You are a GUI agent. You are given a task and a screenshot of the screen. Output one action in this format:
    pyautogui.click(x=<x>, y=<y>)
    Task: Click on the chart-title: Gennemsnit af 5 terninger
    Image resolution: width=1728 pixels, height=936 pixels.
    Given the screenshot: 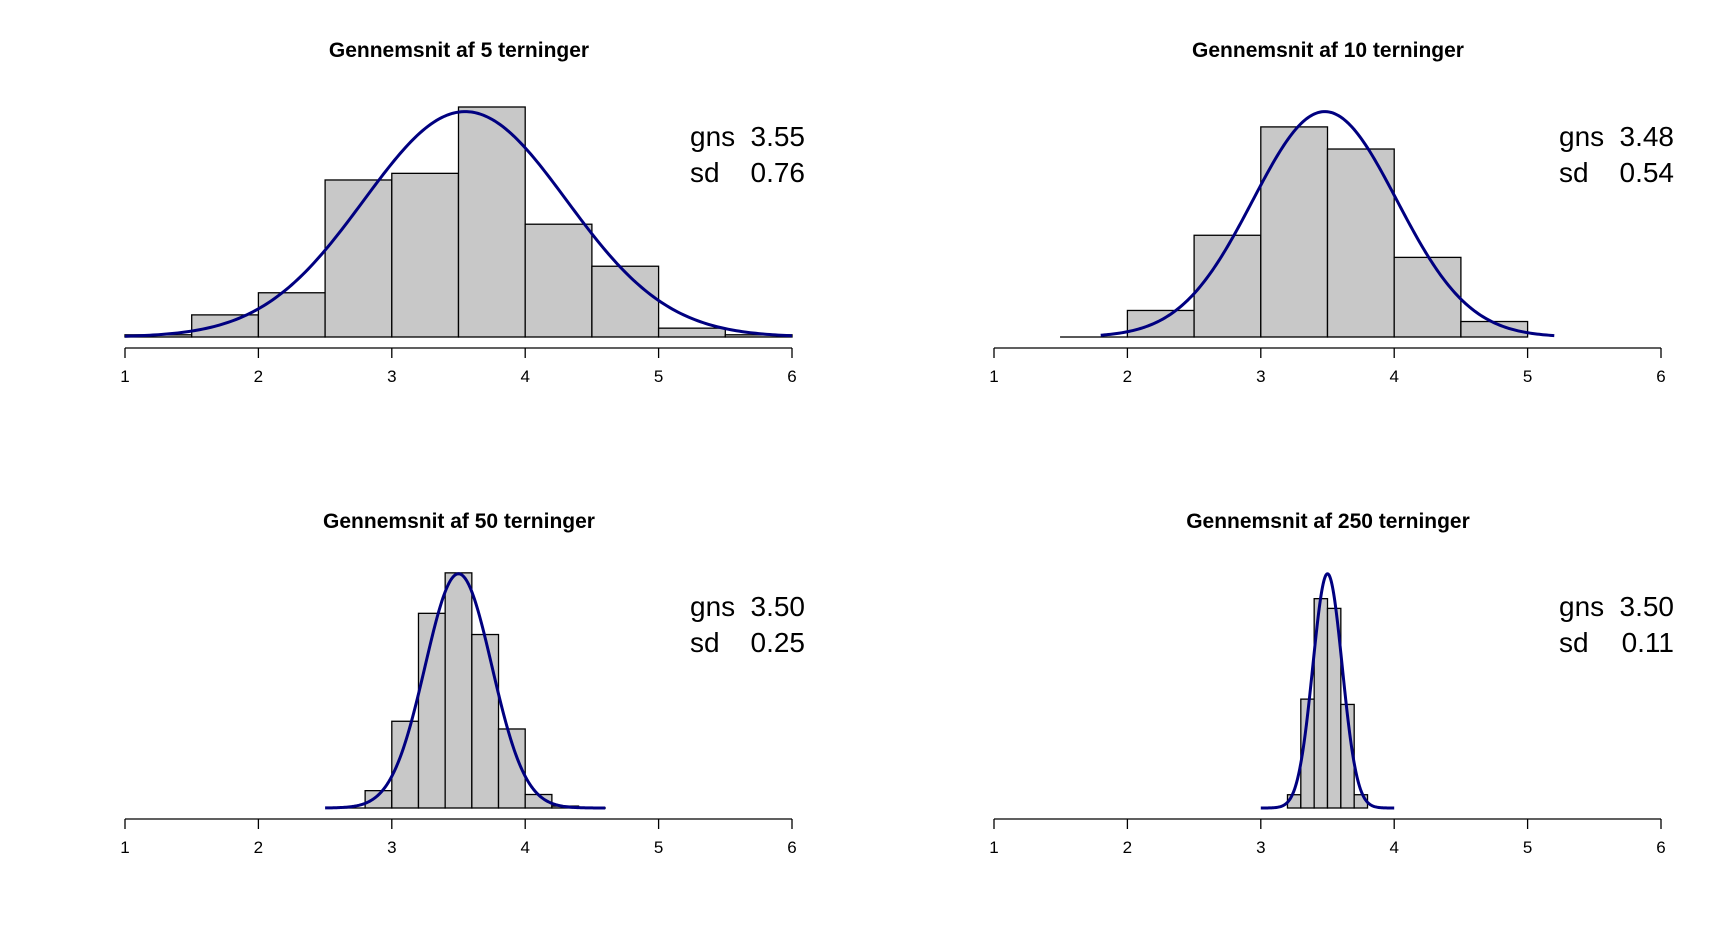 What is the action you would take?
    pyautogui.click(x=459, y=50)
    